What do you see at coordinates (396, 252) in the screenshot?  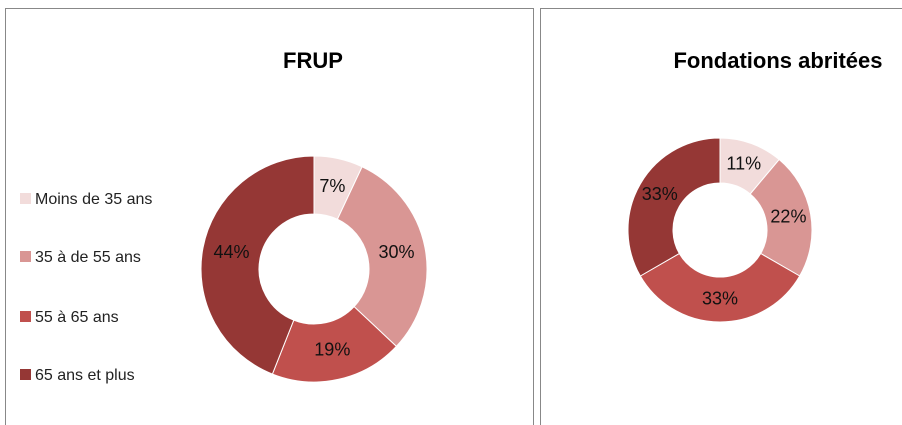 I see `data-label: 30%` at bounding box center [396, 252].